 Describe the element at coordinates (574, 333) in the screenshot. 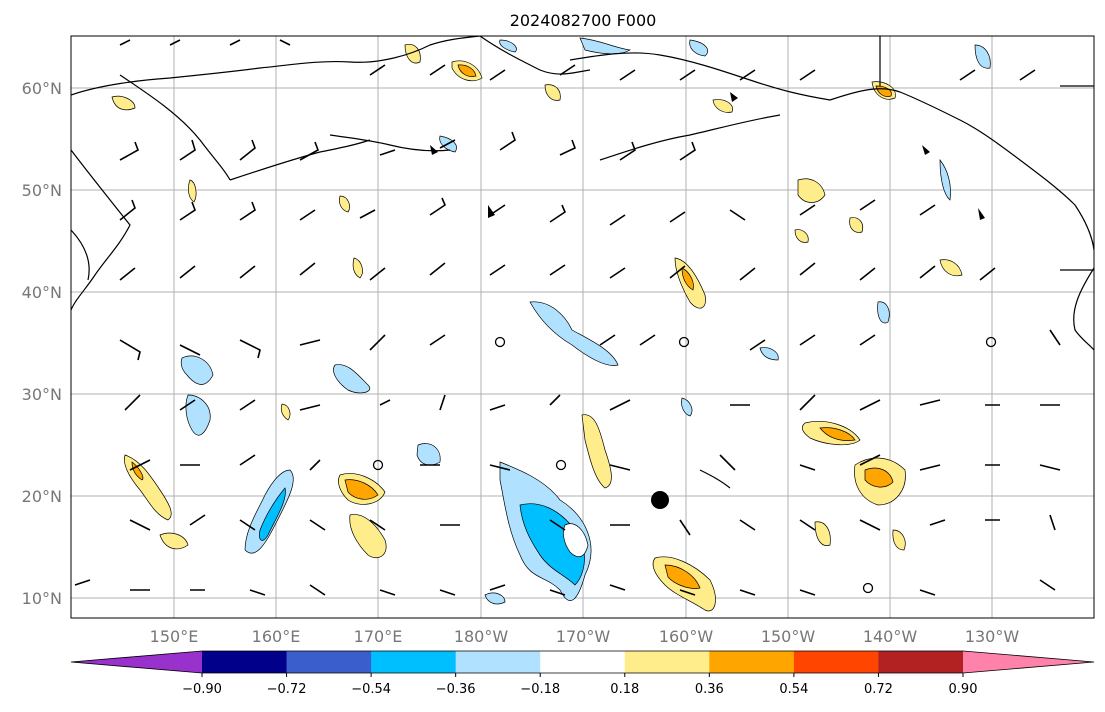

I see `contour-neg-central-mid` at that location.